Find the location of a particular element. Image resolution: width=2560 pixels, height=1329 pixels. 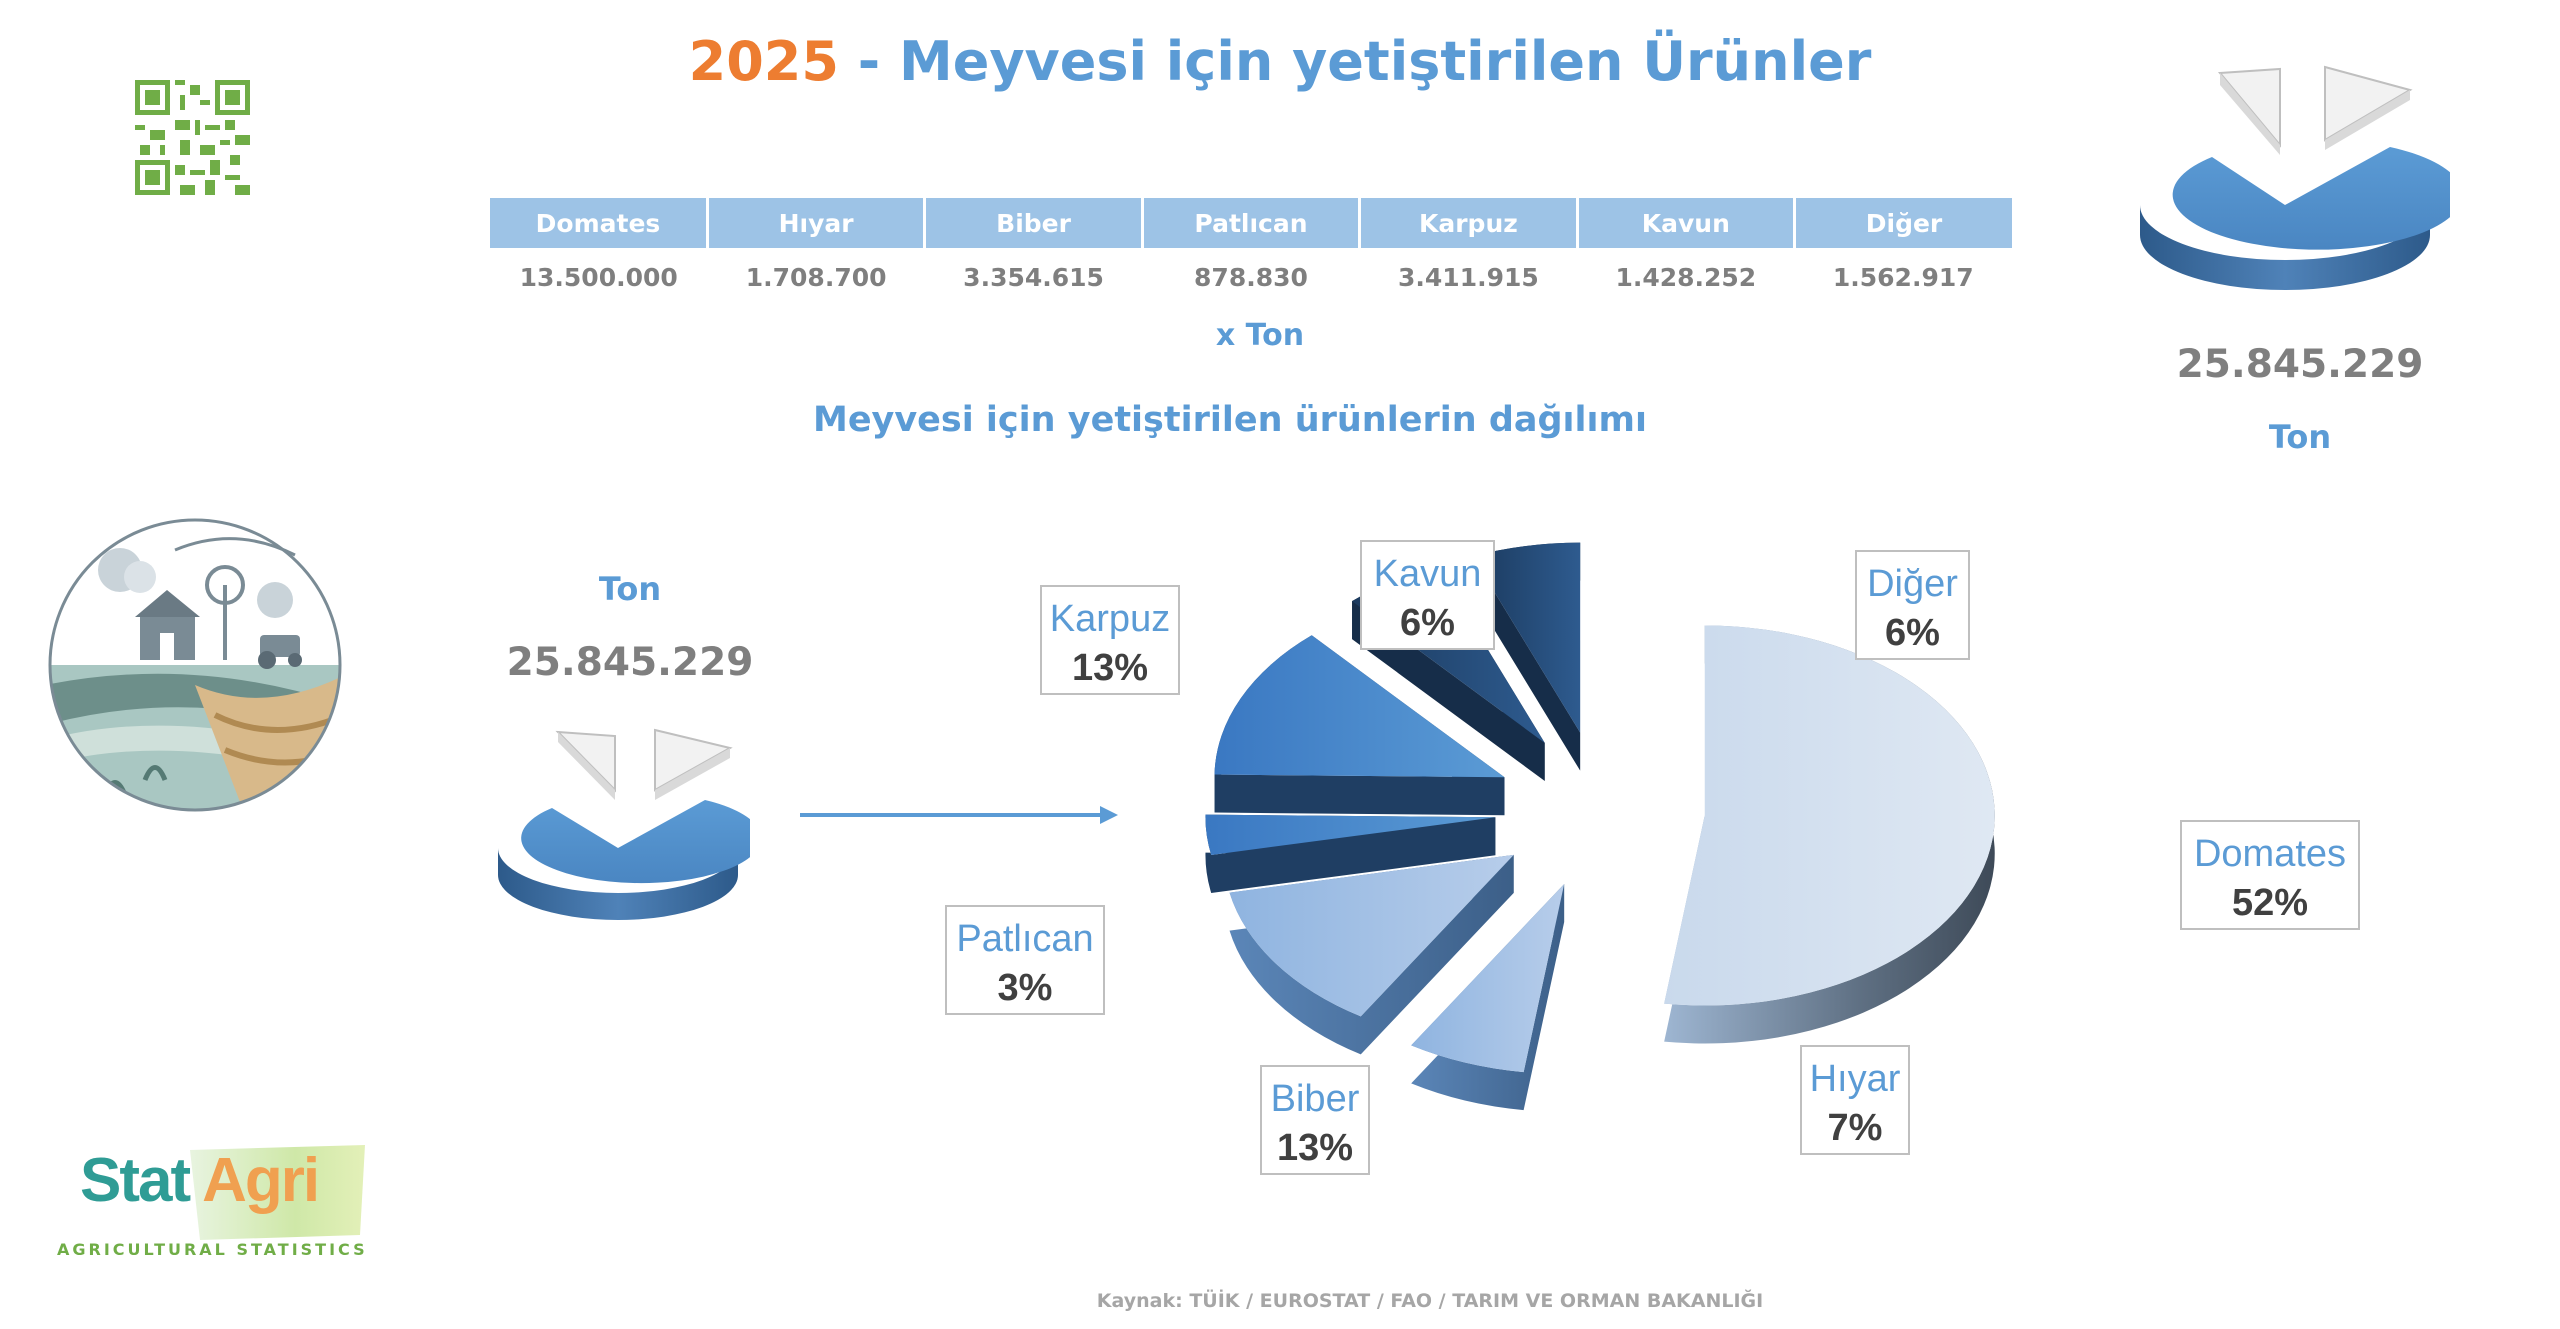

callout-karpuz: Karpuz 13% is located at coordinates (1110, 640).